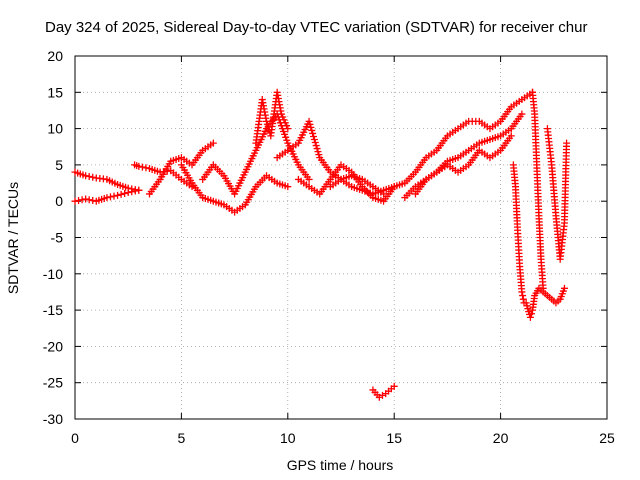  Describe the element at coordinates (59, 165) in the screenshot. I see `y-tick-label: 5` at that location.